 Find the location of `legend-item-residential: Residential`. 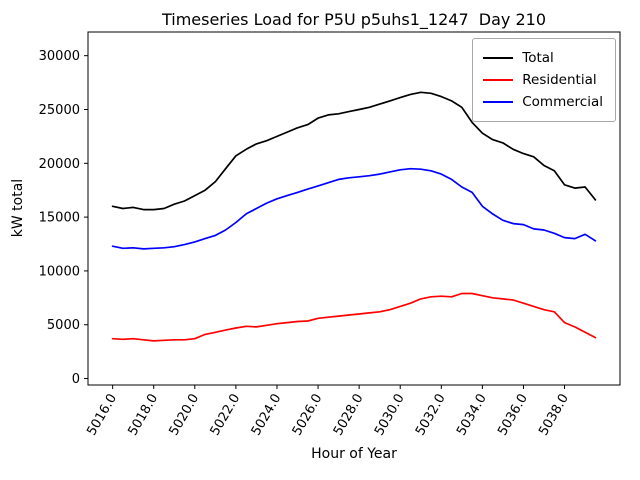

legend-item-residential: Residential is located at coordinates (543, 80).